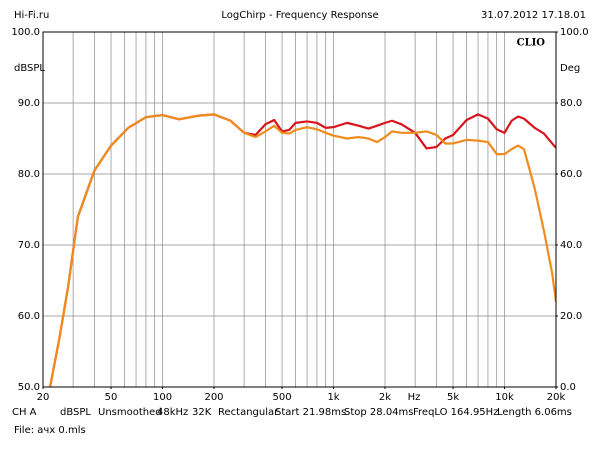  What do you see at coordinates (504, 397) in the screenshot?
I see `x-tick-label: 10k` at bounding box center [504, 397].